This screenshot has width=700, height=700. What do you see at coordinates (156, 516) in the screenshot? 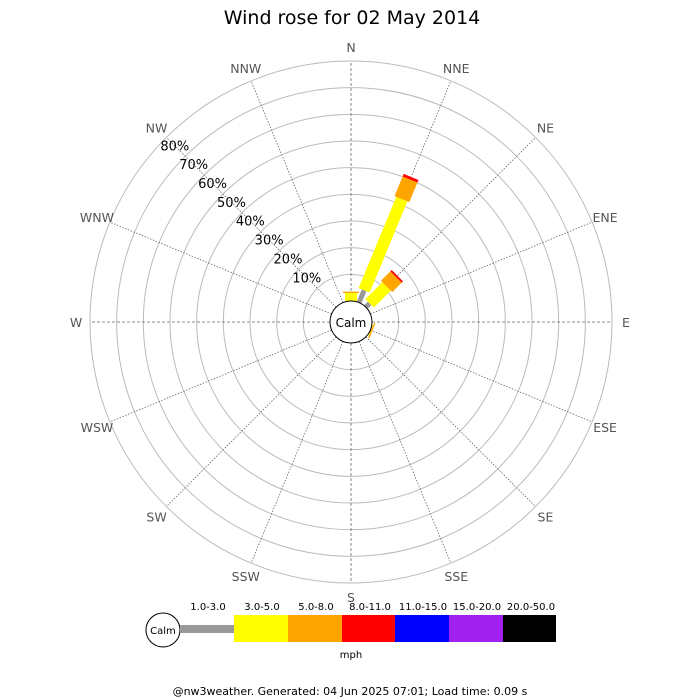
I see `direction-label-sw: SW` at bounding box center [156, 516].